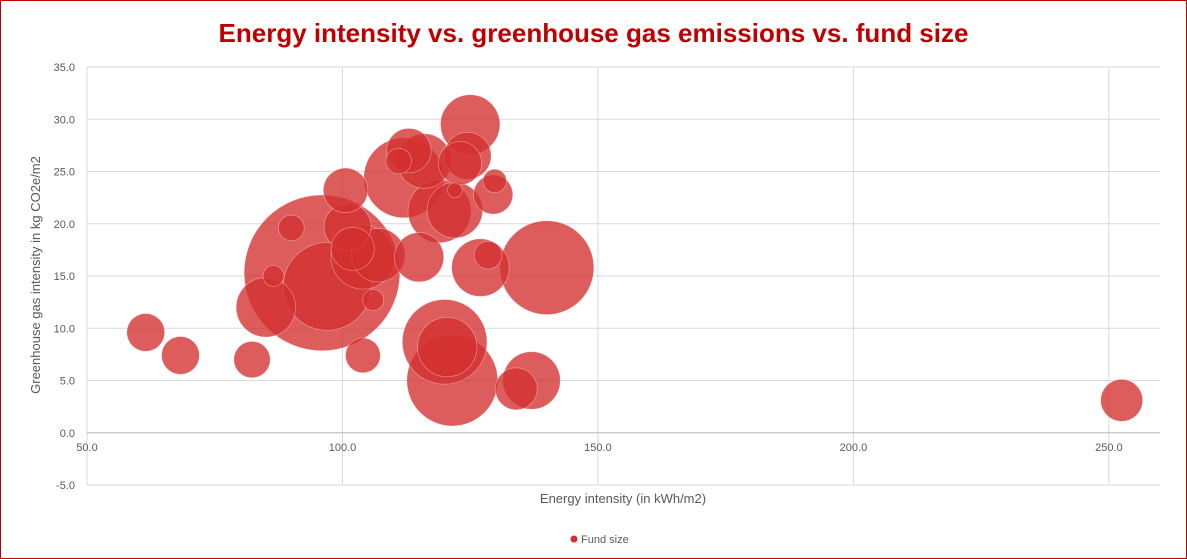  I want to click on y-tick-label: 25.0, so click(64, 173).